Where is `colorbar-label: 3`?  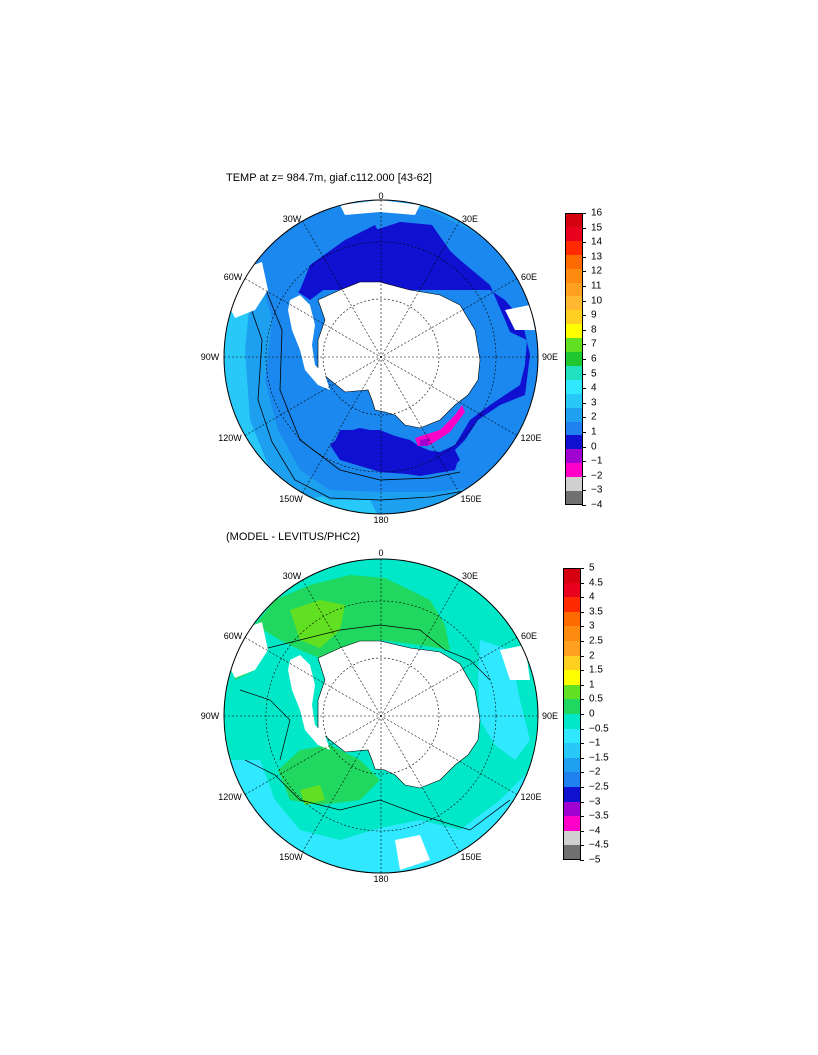
colorbar-label: 3 is located at coordinates (592, 626).